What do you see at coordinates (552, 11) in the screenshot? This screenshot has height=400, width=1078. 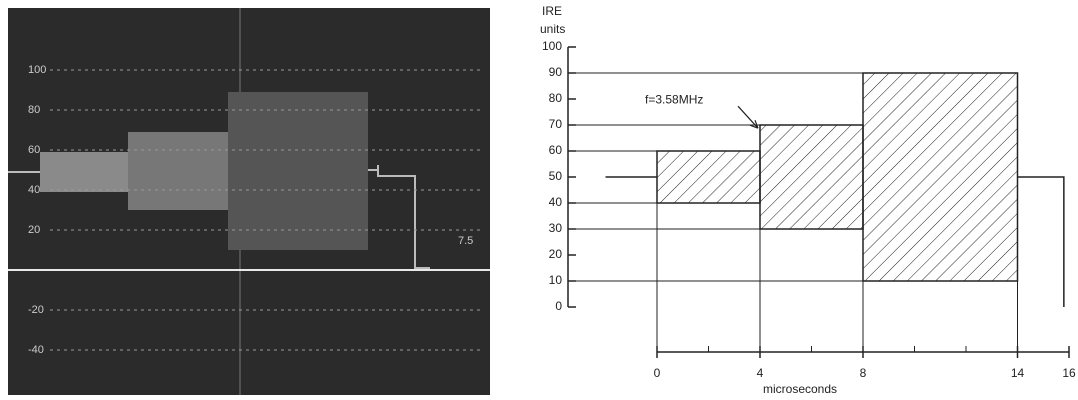 I see `y-axis-title: IRE` at bounding box center [552, 11].